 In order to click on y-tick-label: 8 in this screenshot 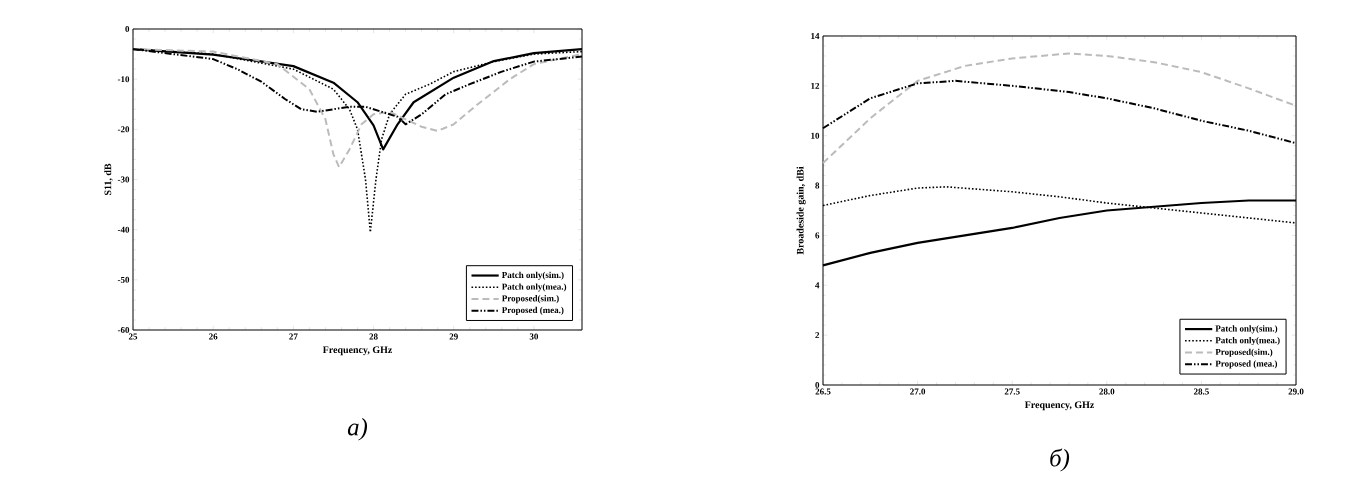, I will do `click(817, 185)`.